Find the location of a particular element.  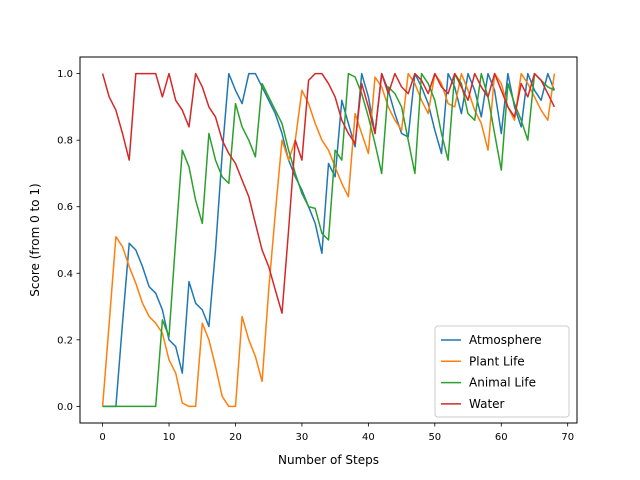

x-tick-label: 20 is located at coordinates (235, 437).